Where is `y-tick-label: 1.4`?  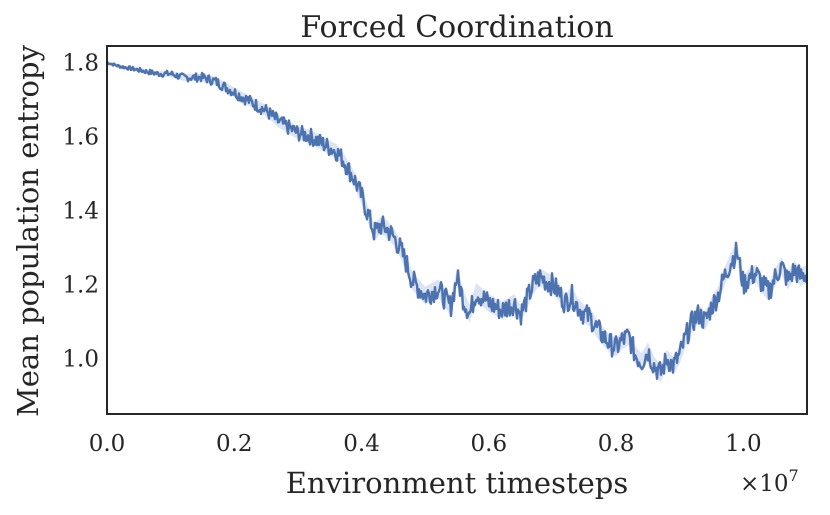 y-tick-label: 1.4 is located at coordinates (80, 212).